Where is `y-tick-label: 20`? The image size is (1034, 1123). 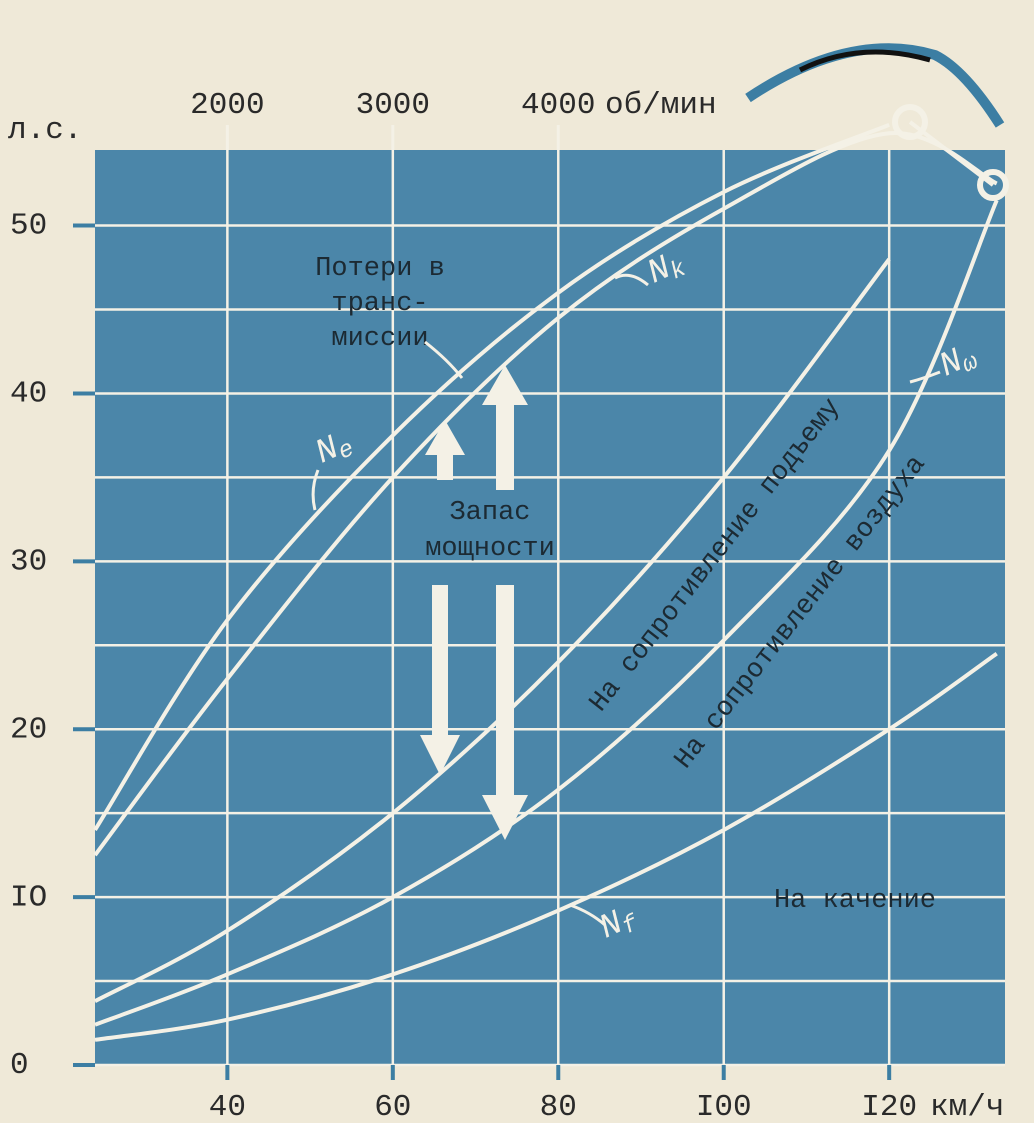 y-tick-label: 20 is located at coordinates (28, 729).